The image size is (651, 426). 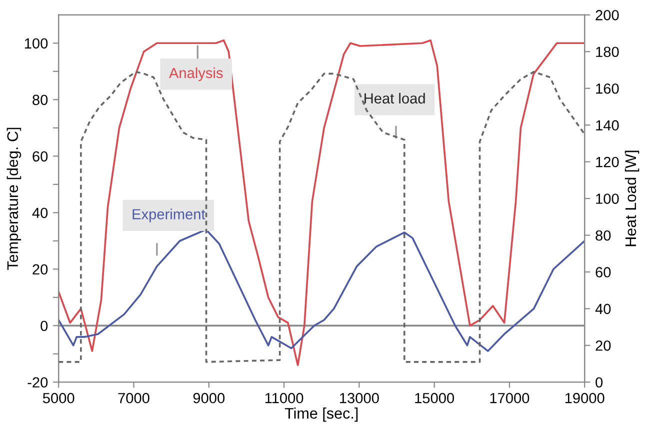 I want to click on y2-tick-label: 120, so click(x=607, y=162).